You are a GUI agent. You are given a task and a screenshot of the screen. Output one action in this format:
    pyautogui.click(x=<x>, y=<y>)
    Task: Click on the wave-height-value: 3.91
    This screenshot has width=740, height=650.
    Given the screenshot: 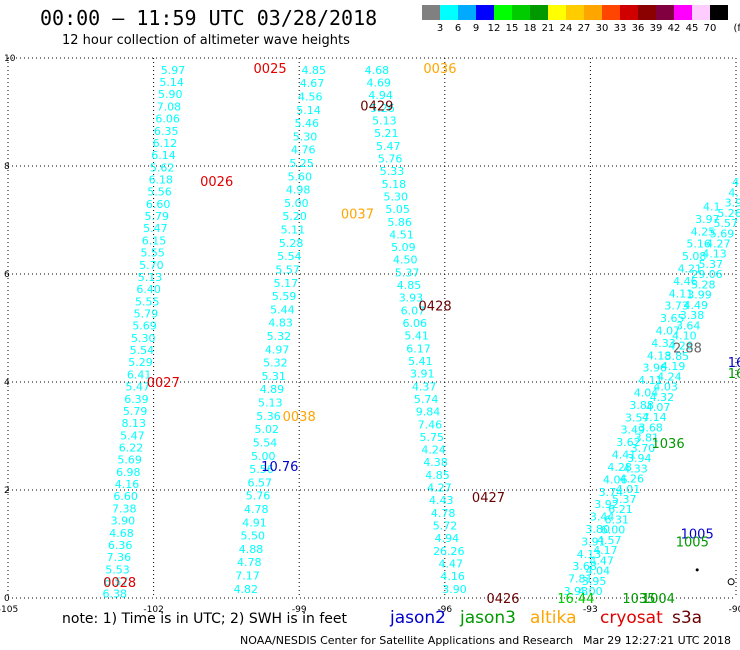 What is the action you would take?
    pyautogui.click(x=593, y=541)
    